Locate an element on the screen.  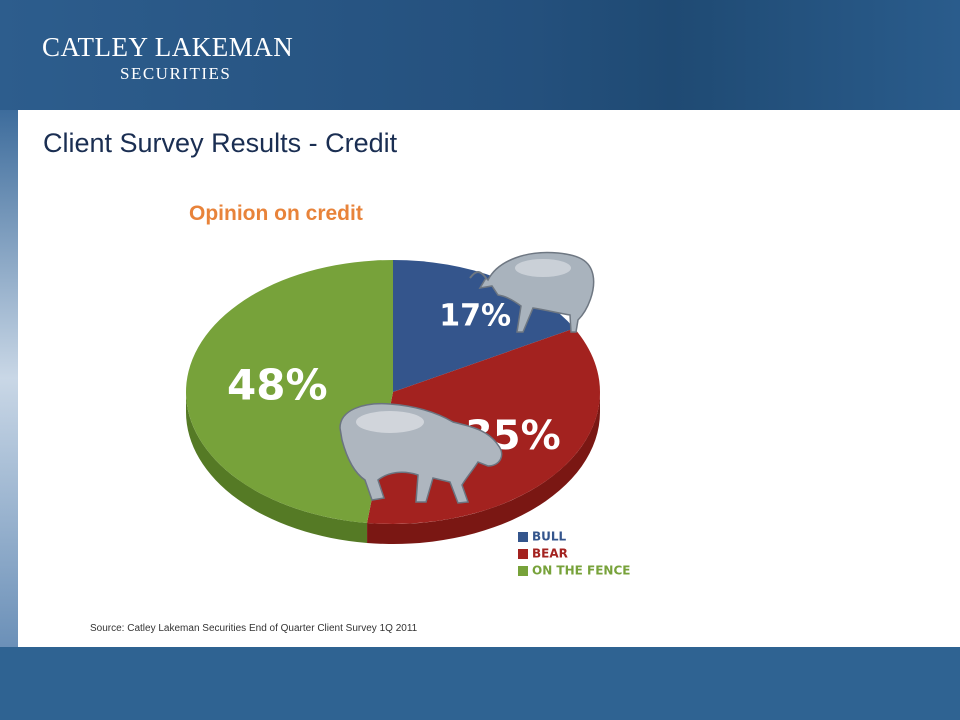
data-label-bull: 17% is located at coordinates (475, 316).